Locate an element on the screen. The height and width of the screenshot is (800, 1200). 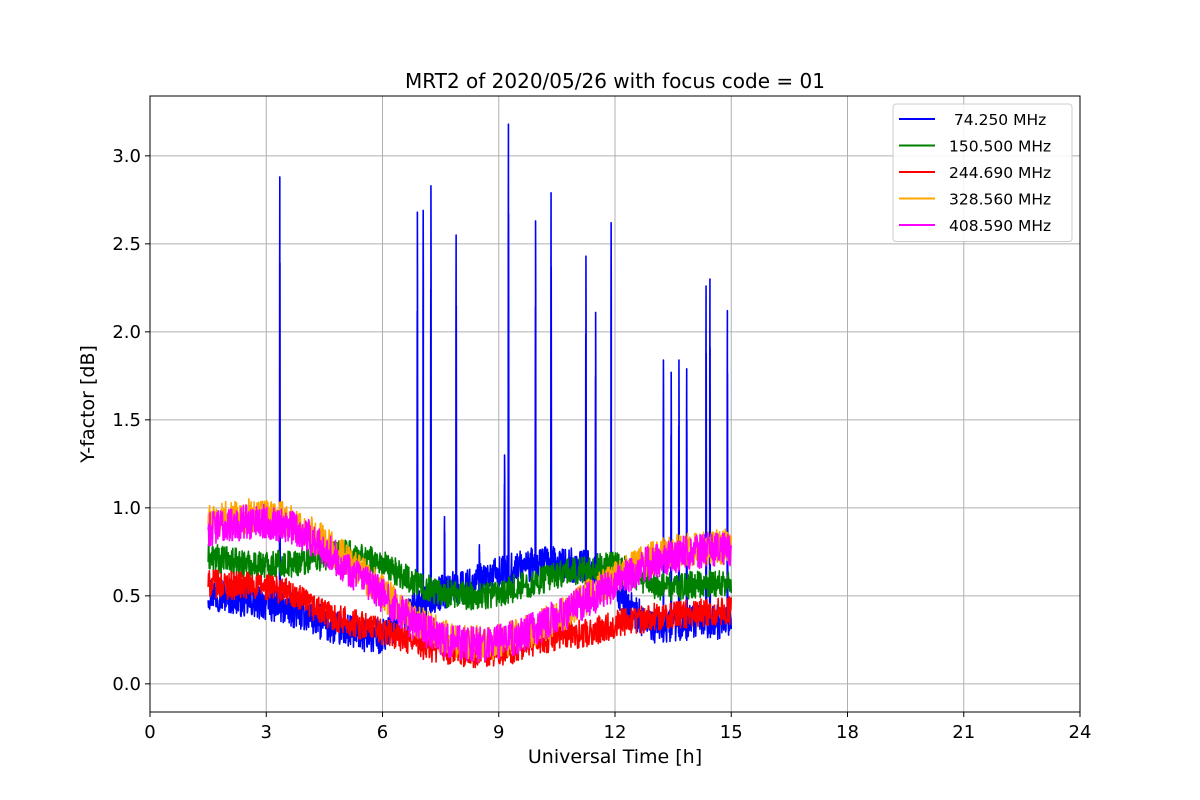
x-axis-label: Universal Time [h] is located at coordinates (615, 757).